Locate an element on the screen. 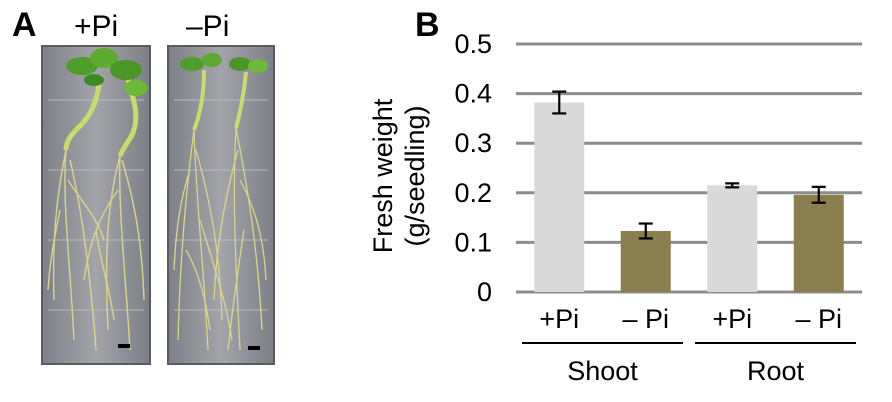  group-label: Root is located at coordinates (776, 371).